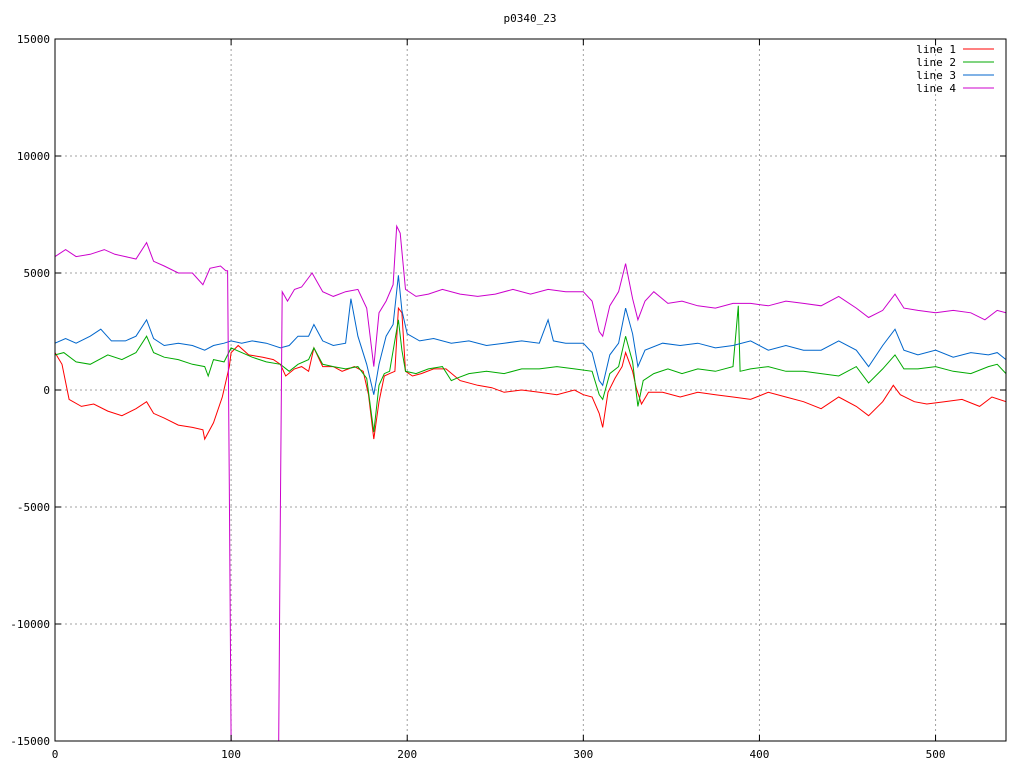 The image size is (1024, 768). What do you see at coordinates (407, 754) in the screenshot?
I see `x-tick-label: 200` at bounding box center [407, 754].